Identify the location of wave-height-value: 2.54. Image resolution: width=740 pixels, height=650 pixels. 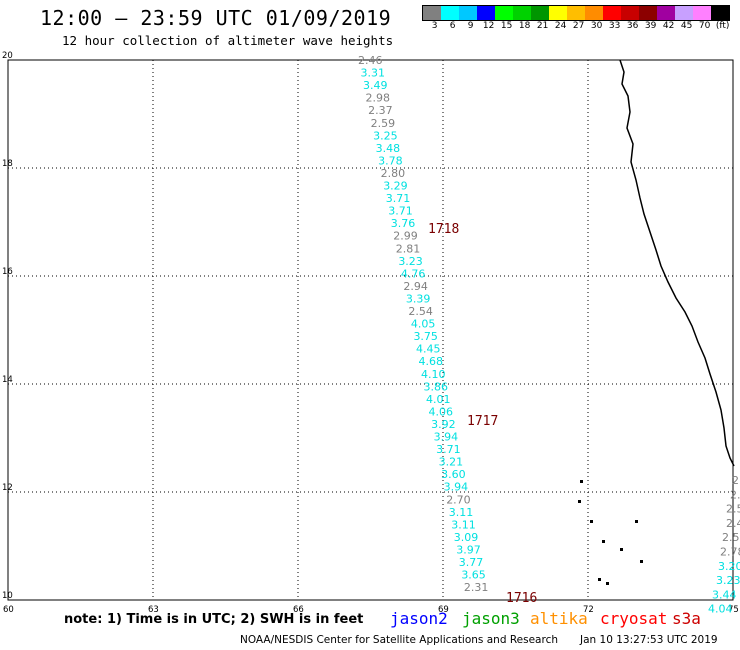
(420, 311).